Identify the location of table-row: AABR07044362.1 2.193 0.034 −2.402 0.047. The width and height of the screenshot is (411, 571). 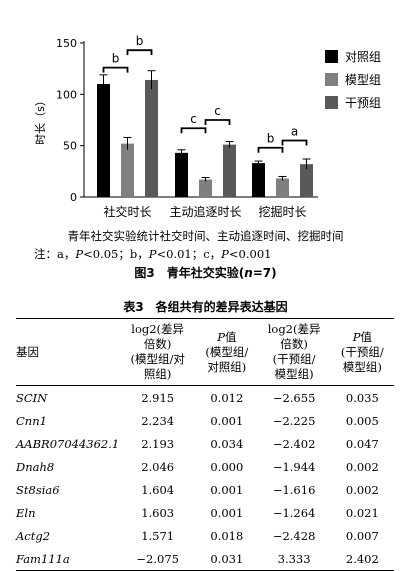
(205, 443).